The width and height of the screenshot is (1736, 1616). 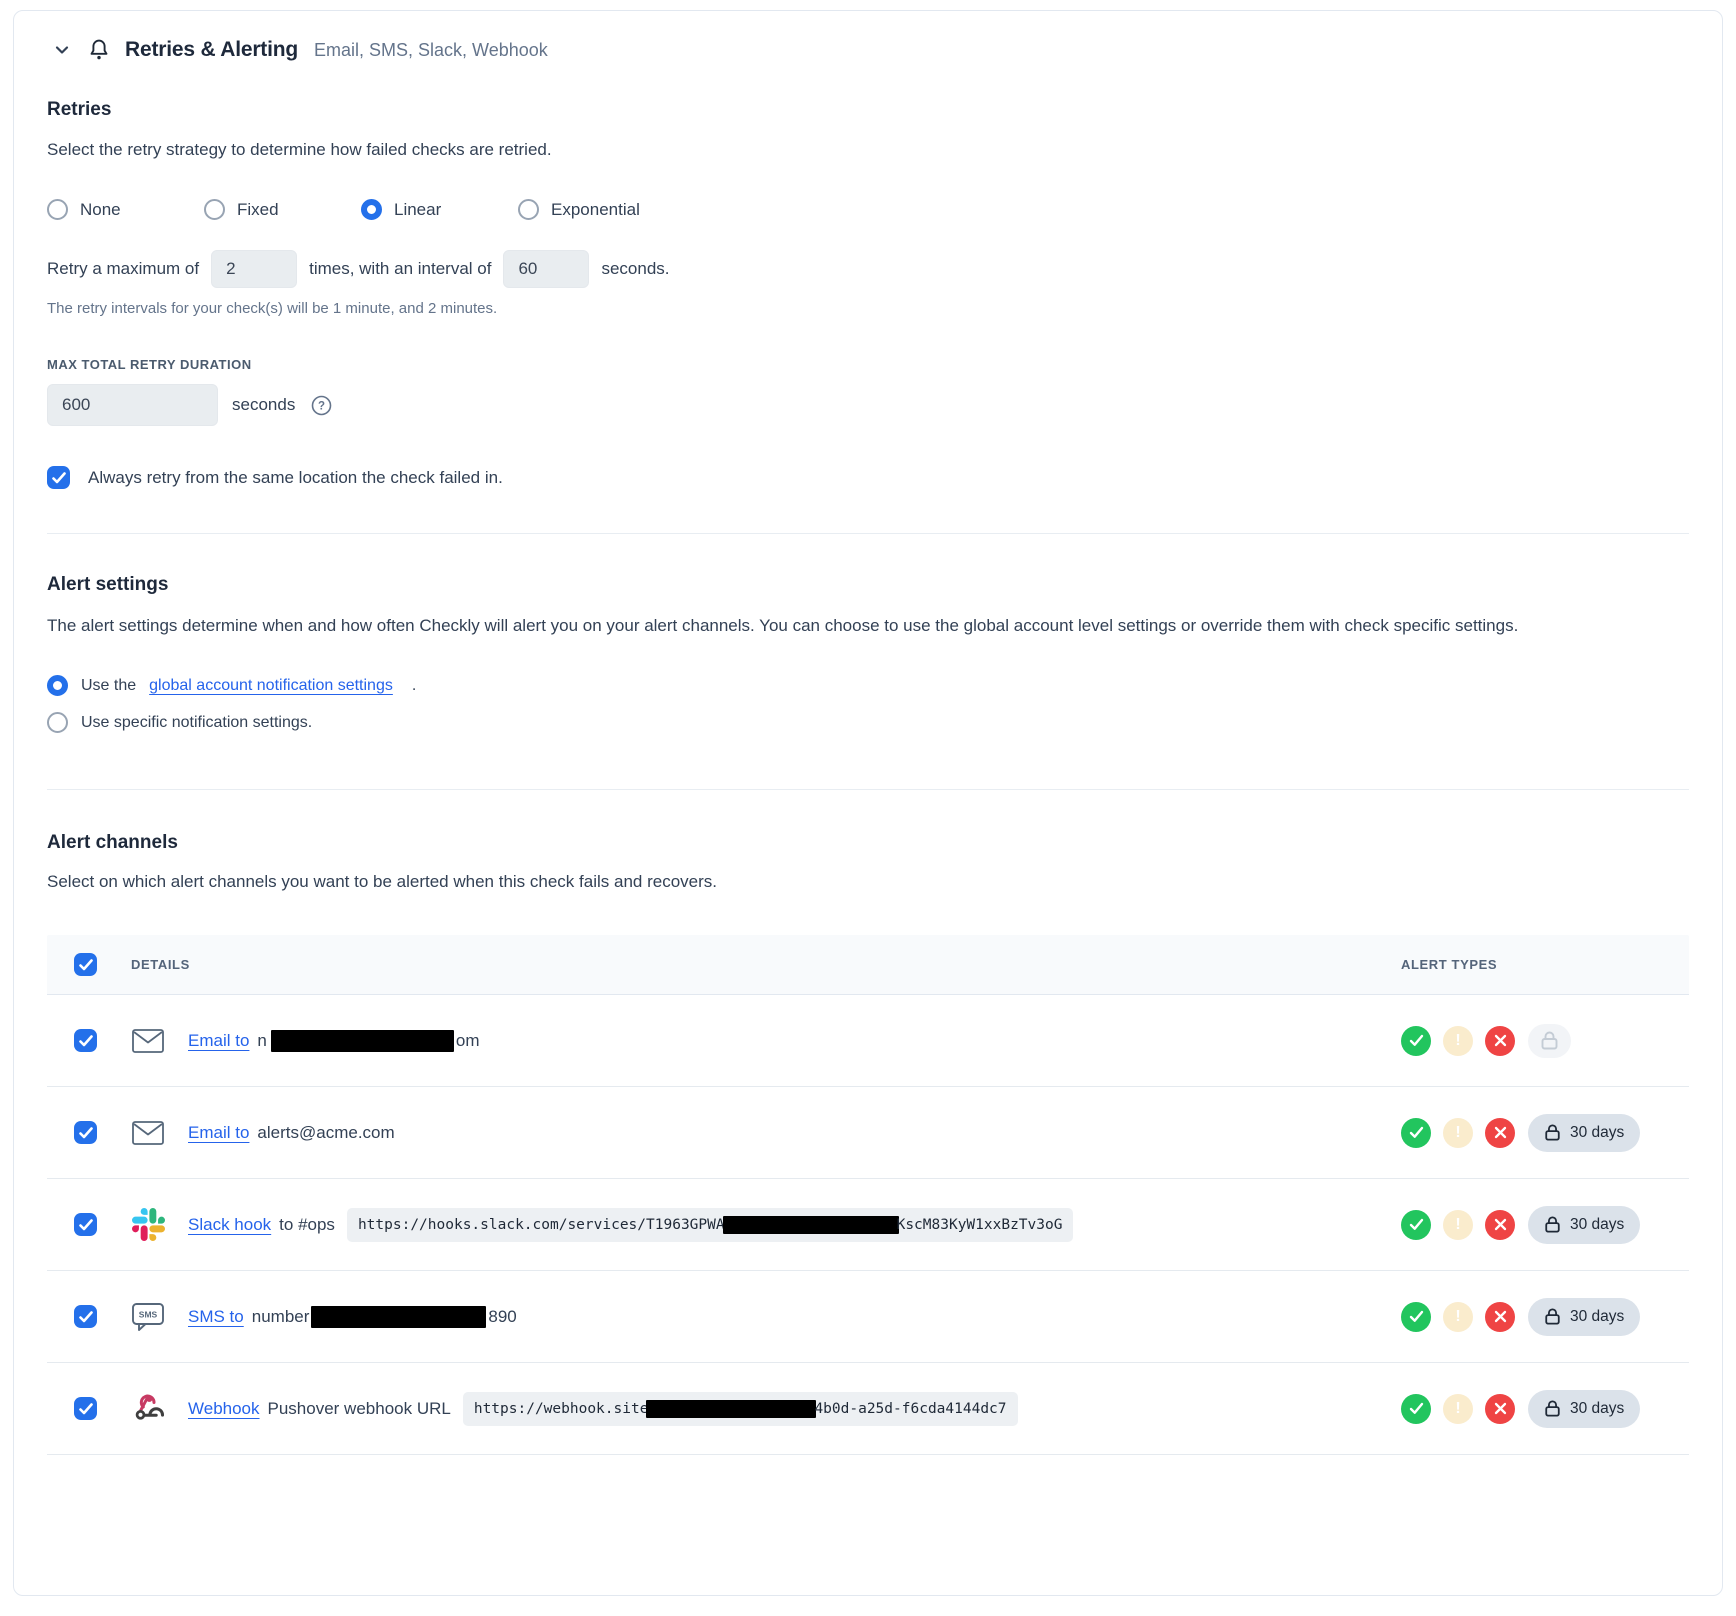 I want to click on collapse-section-button, so click(x=62, y=50).